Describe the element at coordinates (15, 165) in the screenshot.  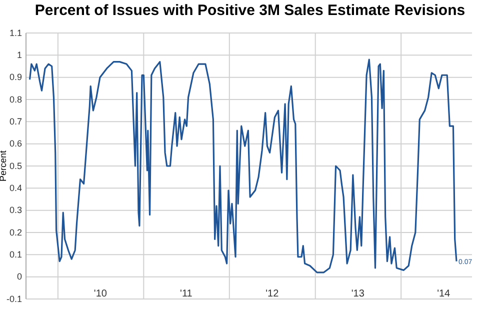
I see `y-tick-label: 0.5` at that location.